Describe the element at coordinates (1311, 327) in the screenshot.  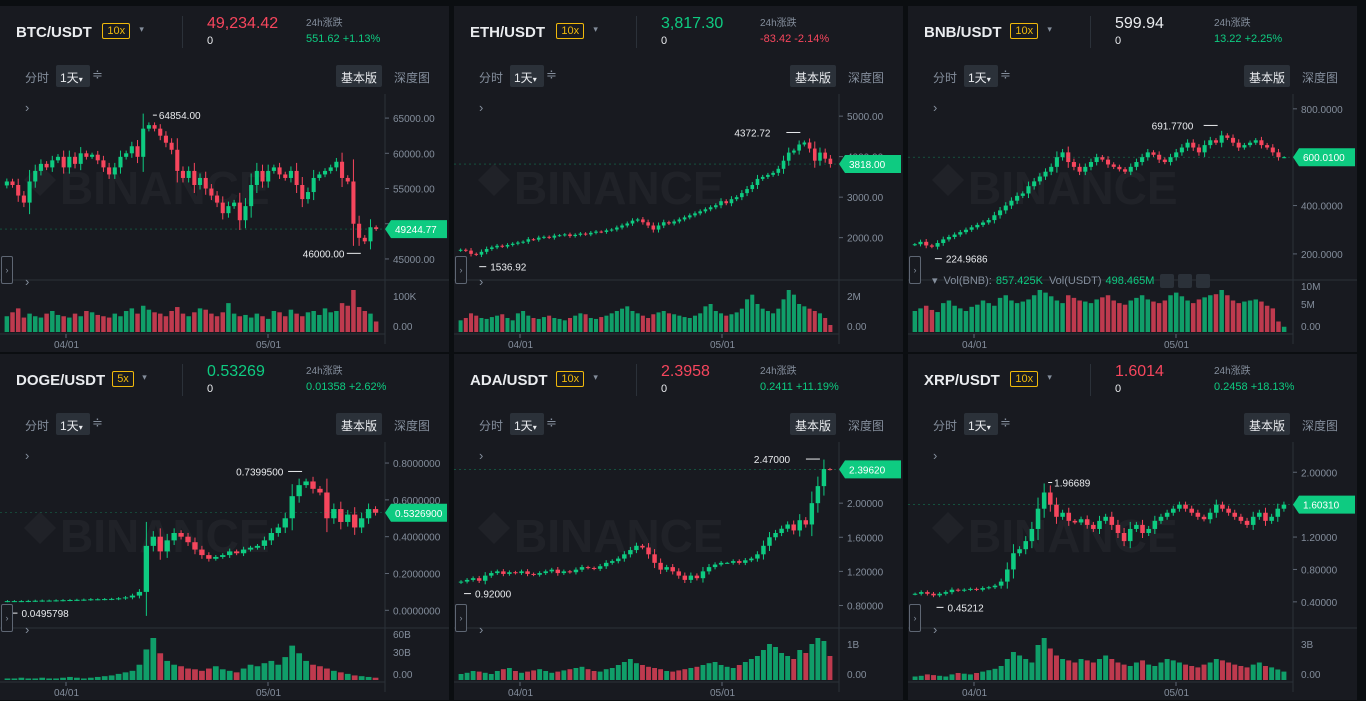
I see `volume-tick-label: 0.00` at that location.